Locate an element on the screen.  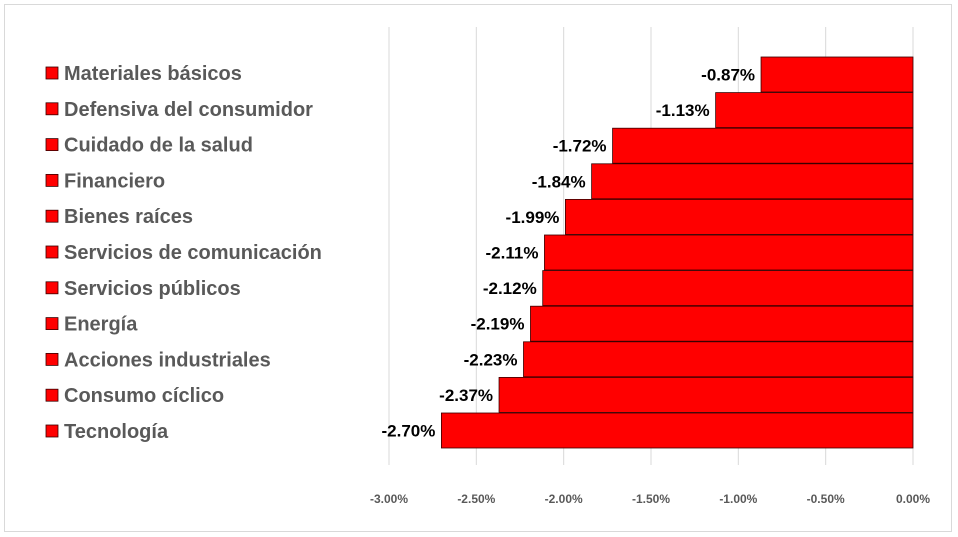
legend-label: Servicios de comunicación is located at coordinates (193, 253).